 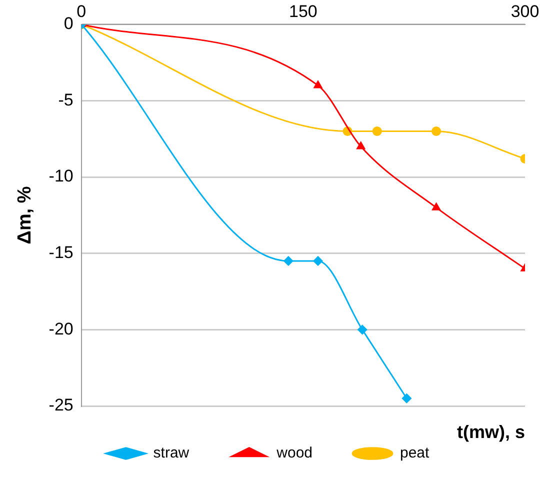 What do you see at coordinates (25, 215) in the screenshot?
I see `y-axis-title: Δm, %` at bounding box center [25, 215].